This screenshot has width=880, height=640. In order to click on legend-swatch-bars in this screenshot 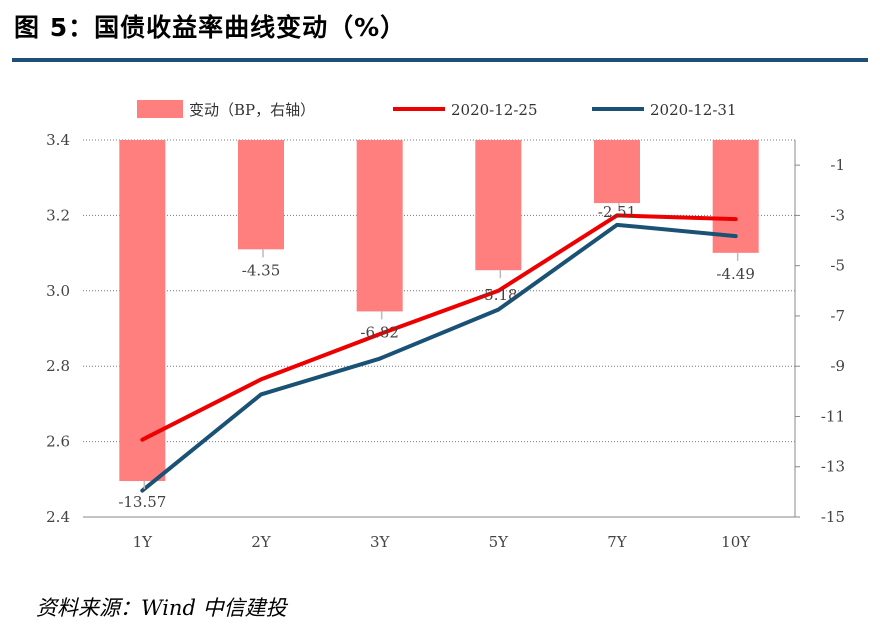, I will do `click(160, 109)`.